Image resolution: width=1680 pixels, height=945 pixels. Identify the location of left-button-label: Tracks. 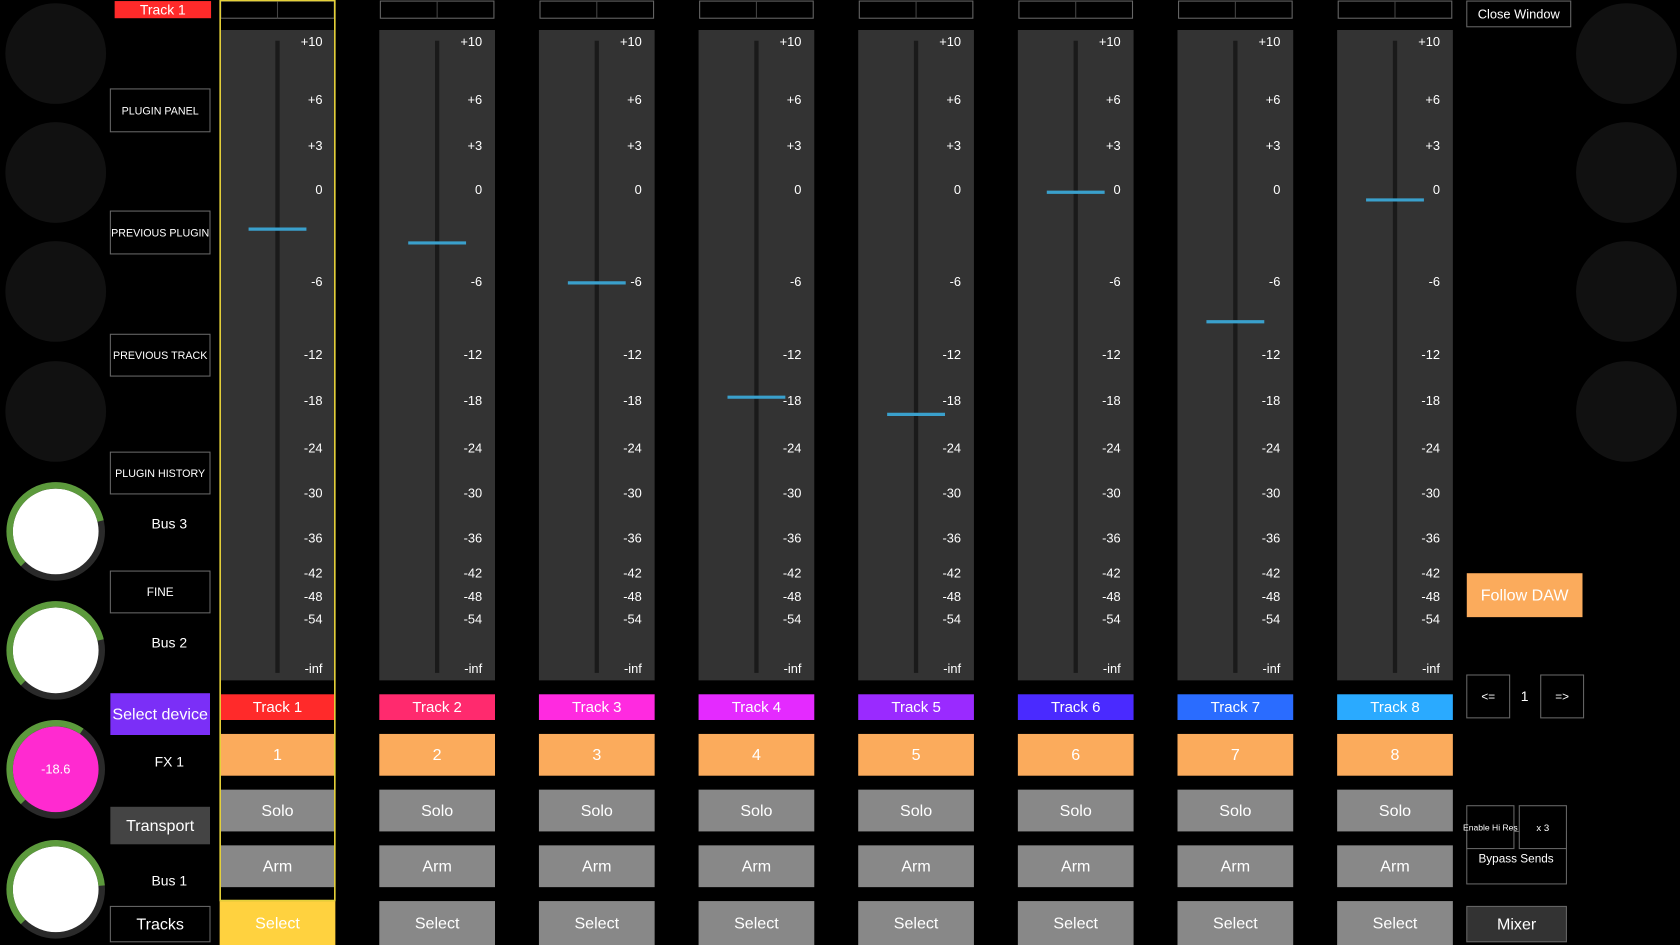
(160, 924).